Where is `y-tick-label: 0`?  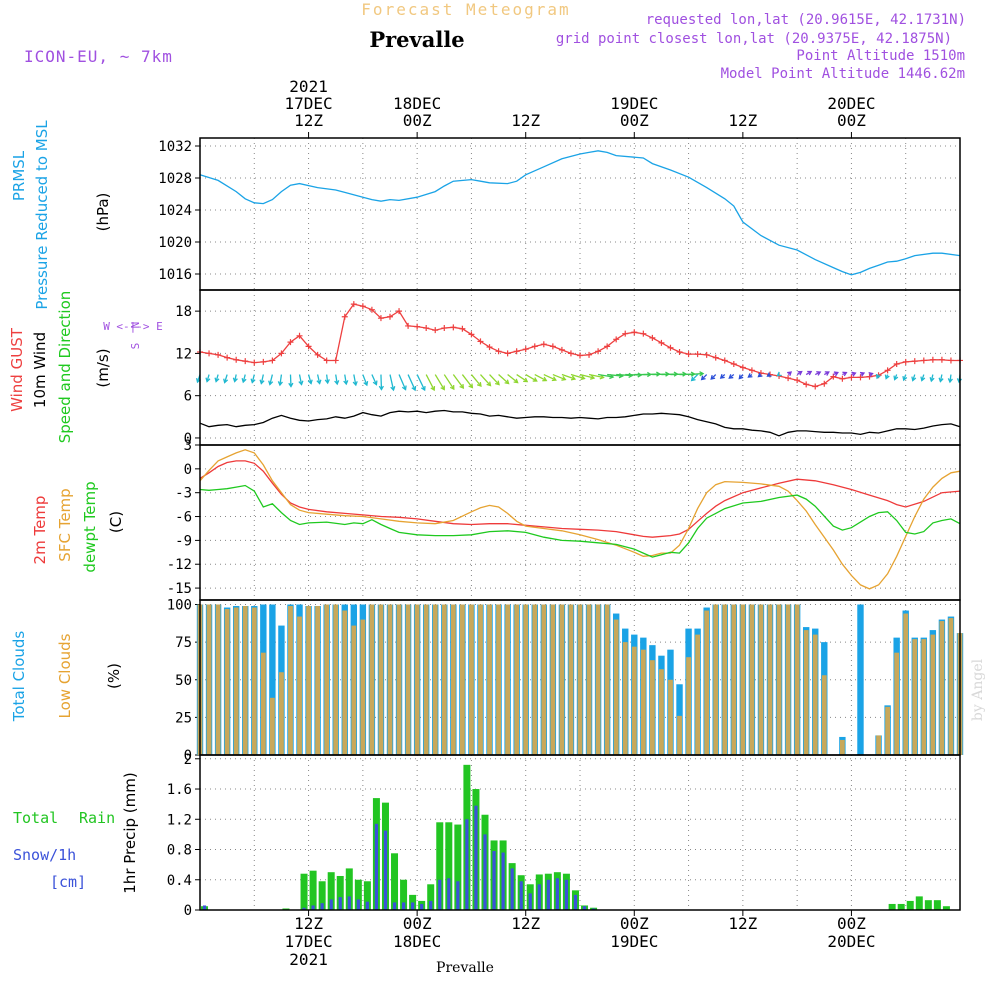
y-tick-label: 0 is located at coordinates (188, 439).